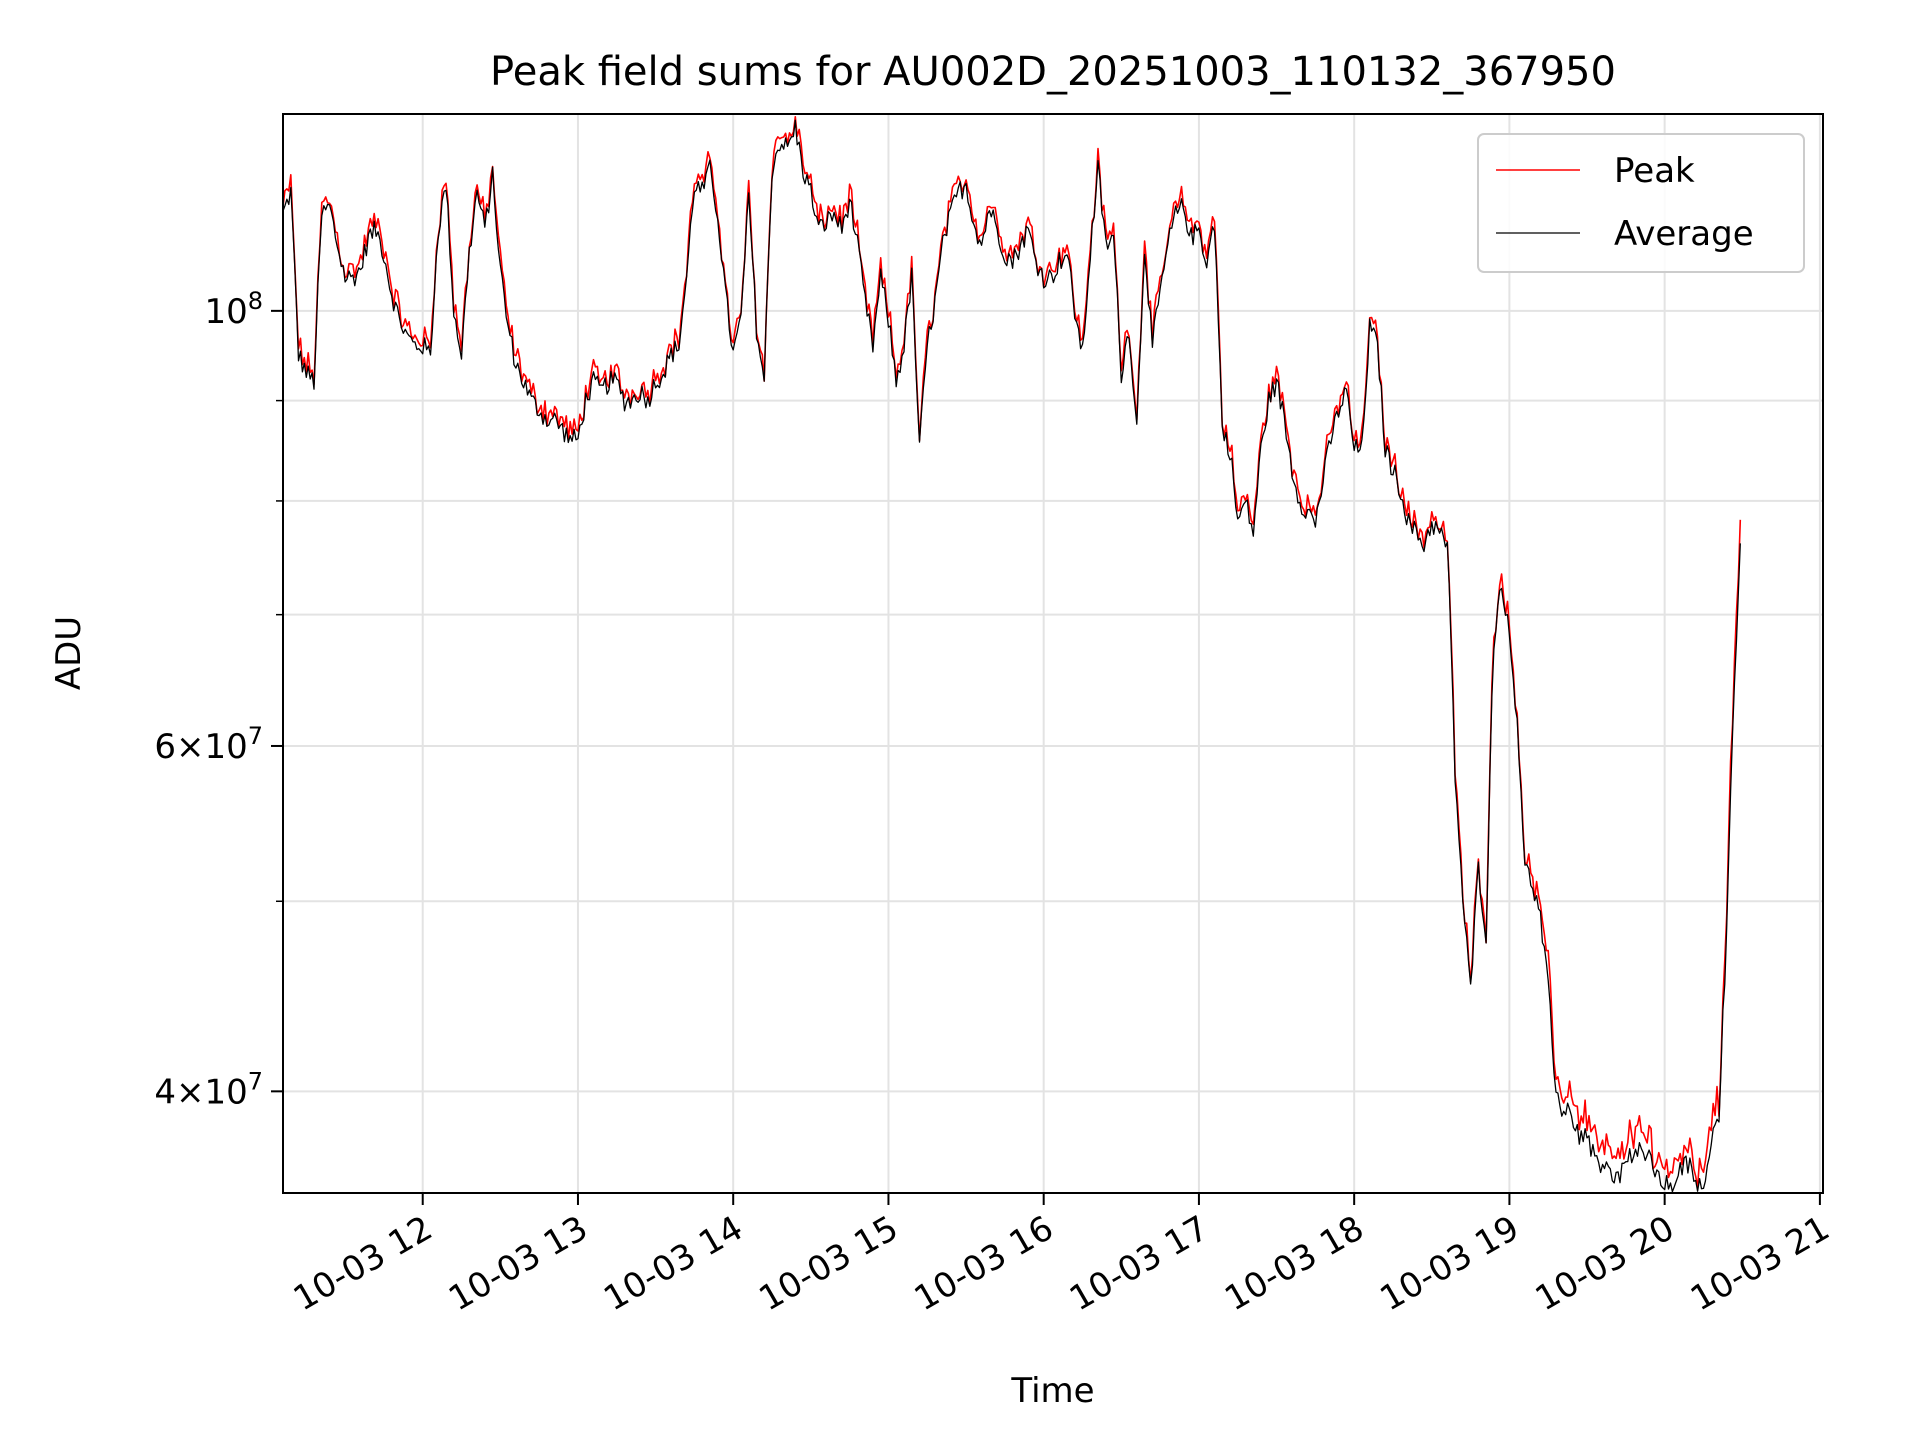  Describe the element at coordinates (218, 699) in the screenshot. I see `y-axis: 108 6×107 4×107` at that location.